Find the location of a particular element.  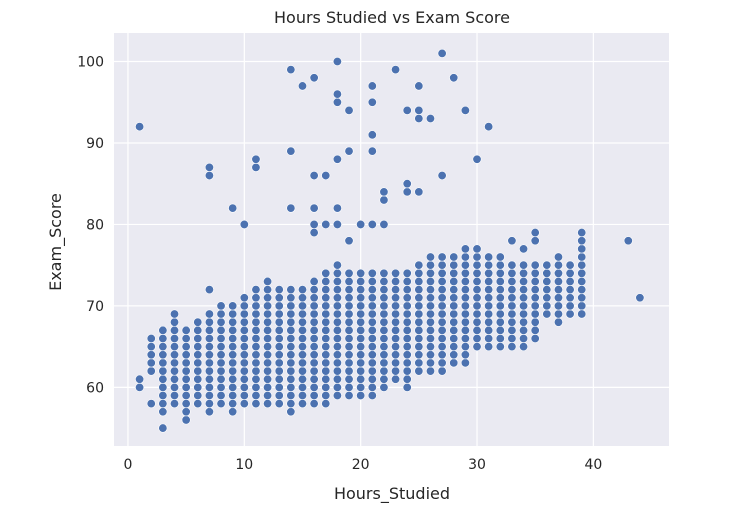

y-tick-label: 90 is located at coordinates (95, 144).